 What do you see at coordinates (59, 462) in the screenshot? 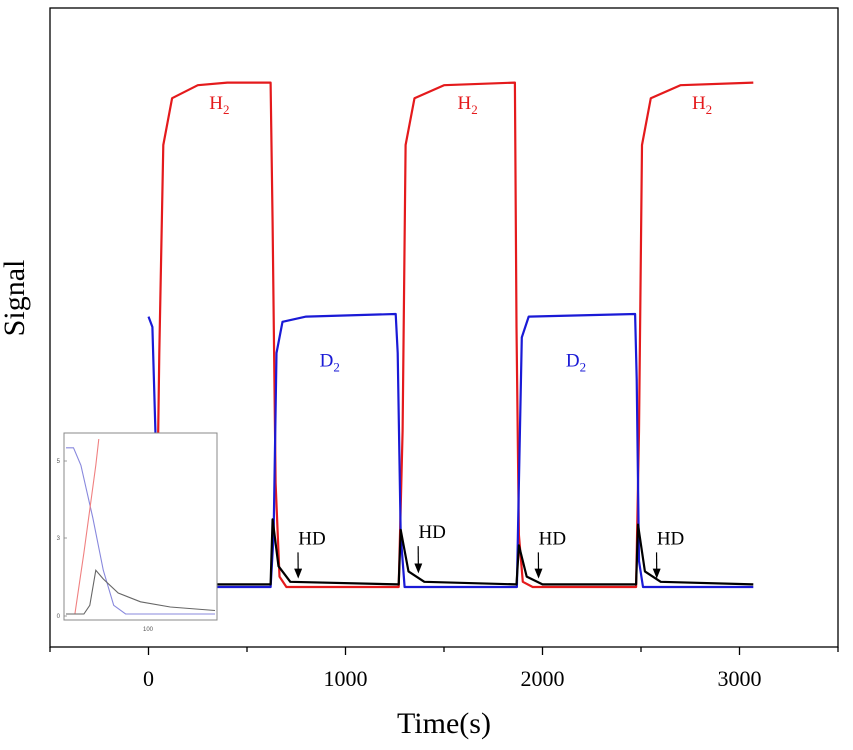
I see `inset-y-tick-label: 5` at bounding box center [59, 462].